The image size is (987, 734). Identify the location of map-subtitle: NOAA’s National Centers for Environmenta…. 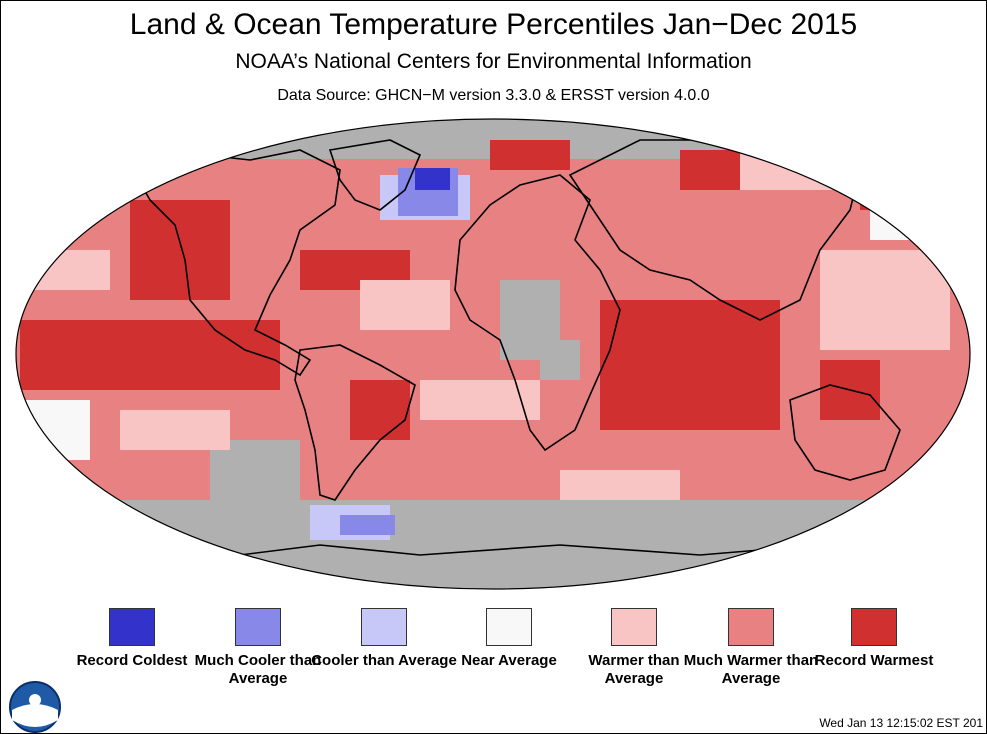
(493, 61).